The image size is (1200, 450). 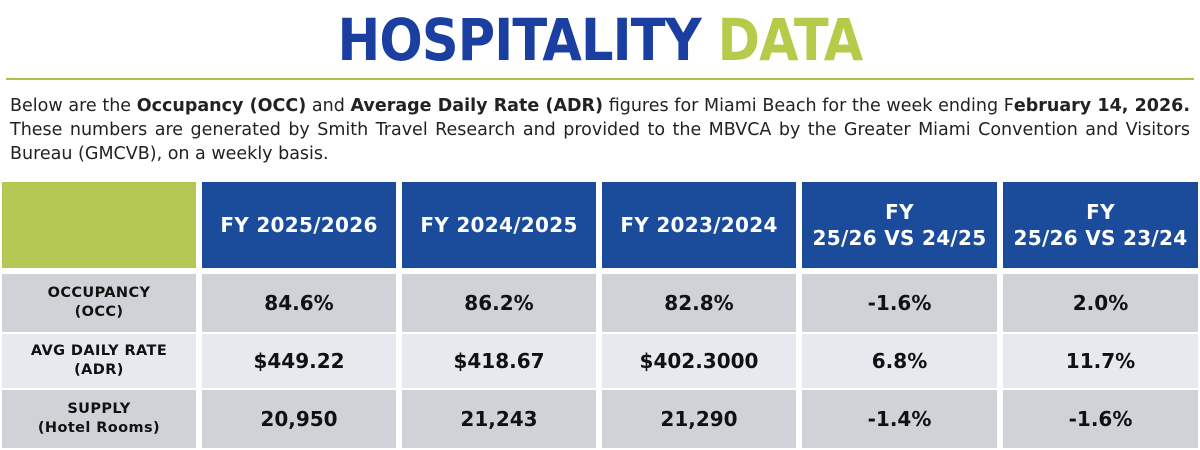 What do you see at coordinates (699, 361) in the screenshot?
I see `table-cell: $402.3000` at bounding box center [699, 361].